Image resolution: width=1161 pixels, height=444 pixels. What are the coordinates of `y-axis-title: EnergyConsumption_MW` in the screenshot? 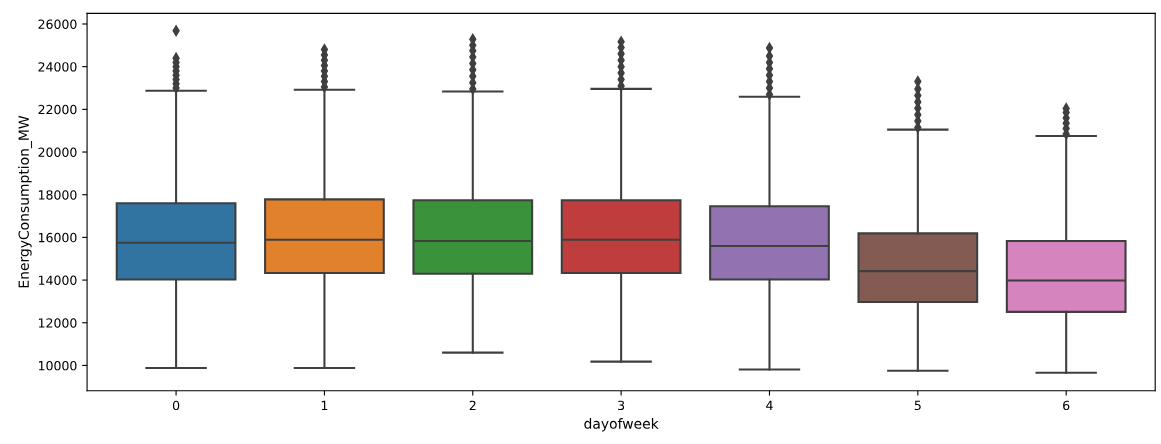 It's located at (25, 201).